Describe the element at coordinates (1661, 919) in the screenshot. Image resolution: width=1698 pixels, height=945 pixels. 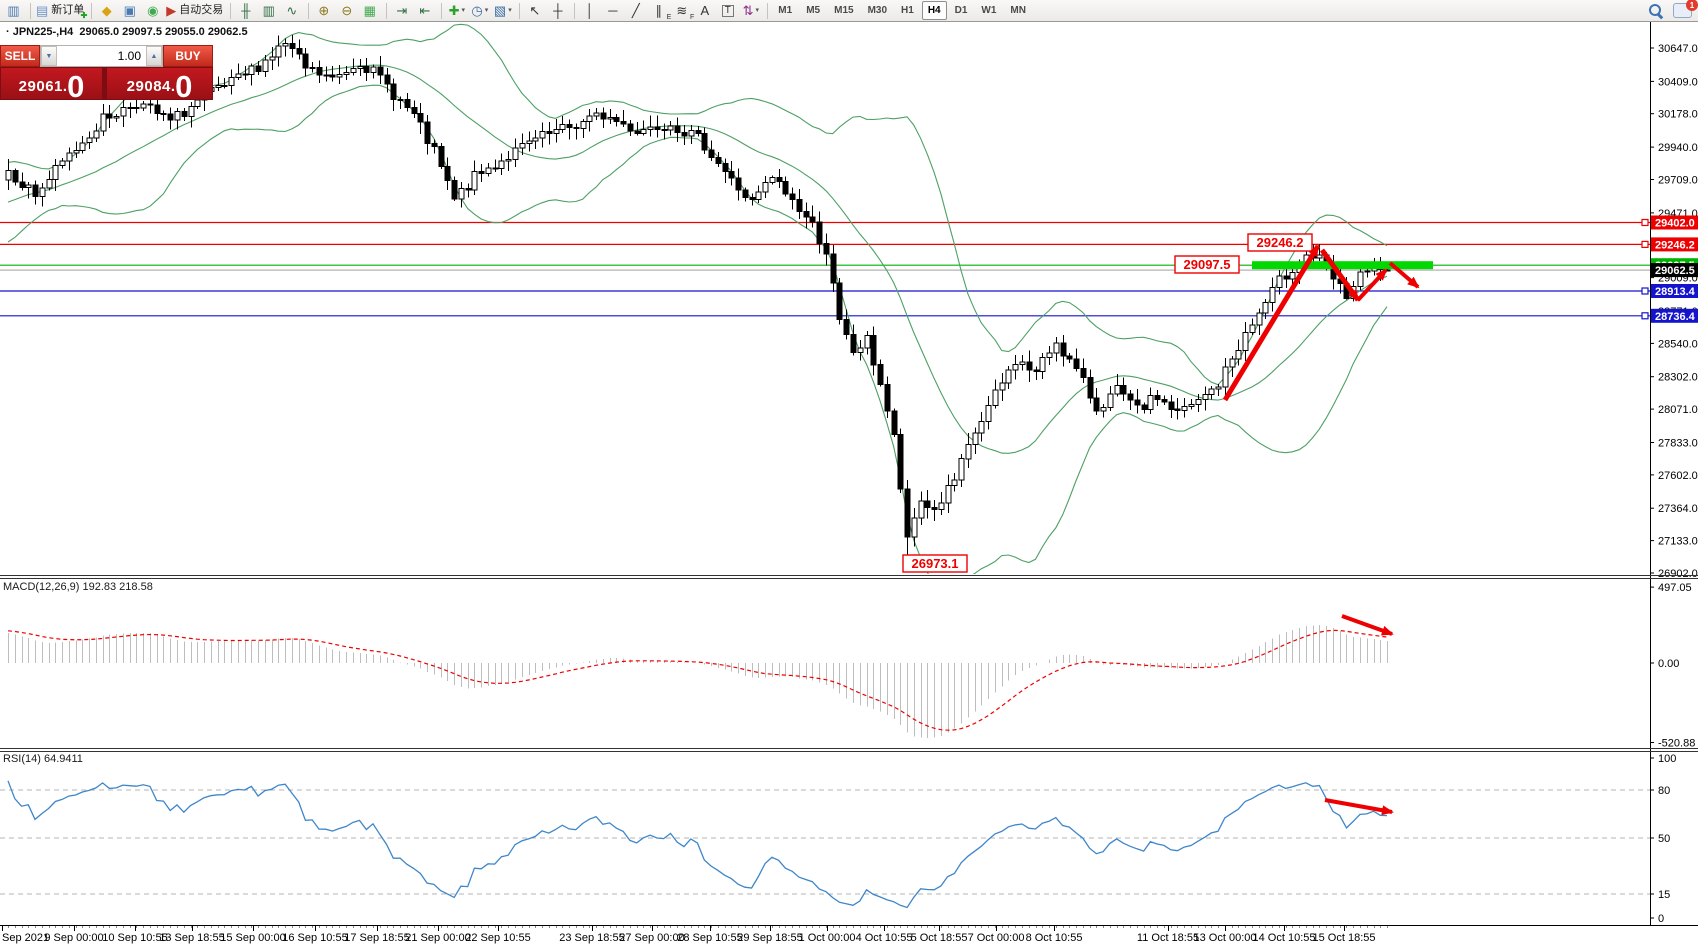
I see `rsi-axis-label: 0` at that location.